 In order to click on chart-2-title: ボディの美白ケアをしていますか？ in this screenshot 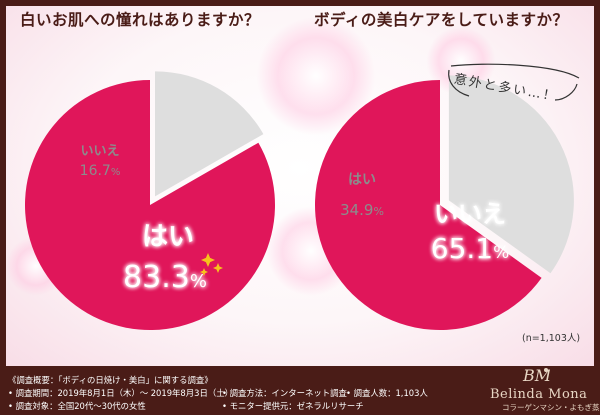, I will do `click(441, 20)`.